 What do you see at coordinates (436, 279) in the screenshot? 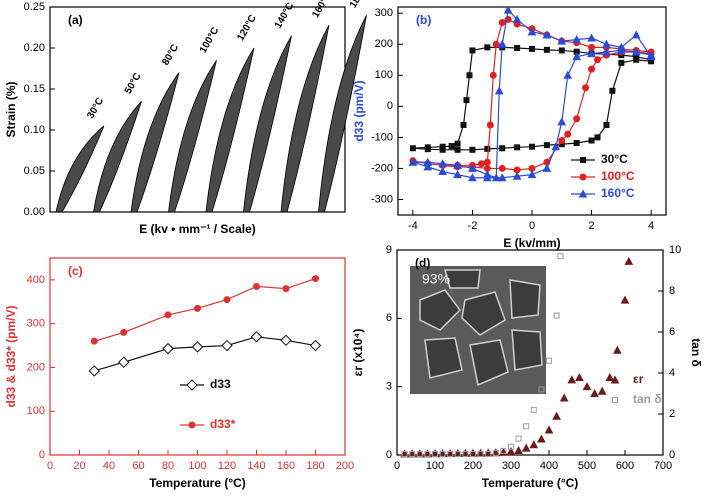
I see `inset-label: 93%` at bounding box center [436, 279].